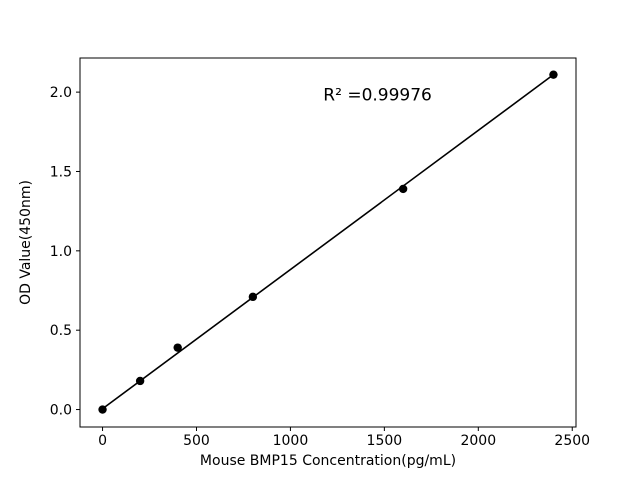 The image size is (640, 480). Describe the element at coordinates (61, 252) in the screenshot. I see `y-tick-label: 1.0` at that location.